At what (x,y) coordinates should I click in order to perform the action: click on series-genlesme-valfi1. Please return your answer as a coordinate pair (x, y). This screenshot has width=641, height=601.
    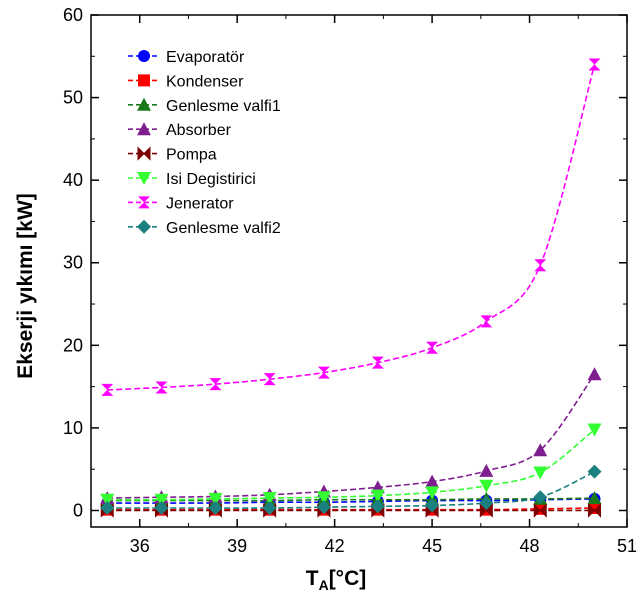
    Looking at the image, I should click on (351, 499).